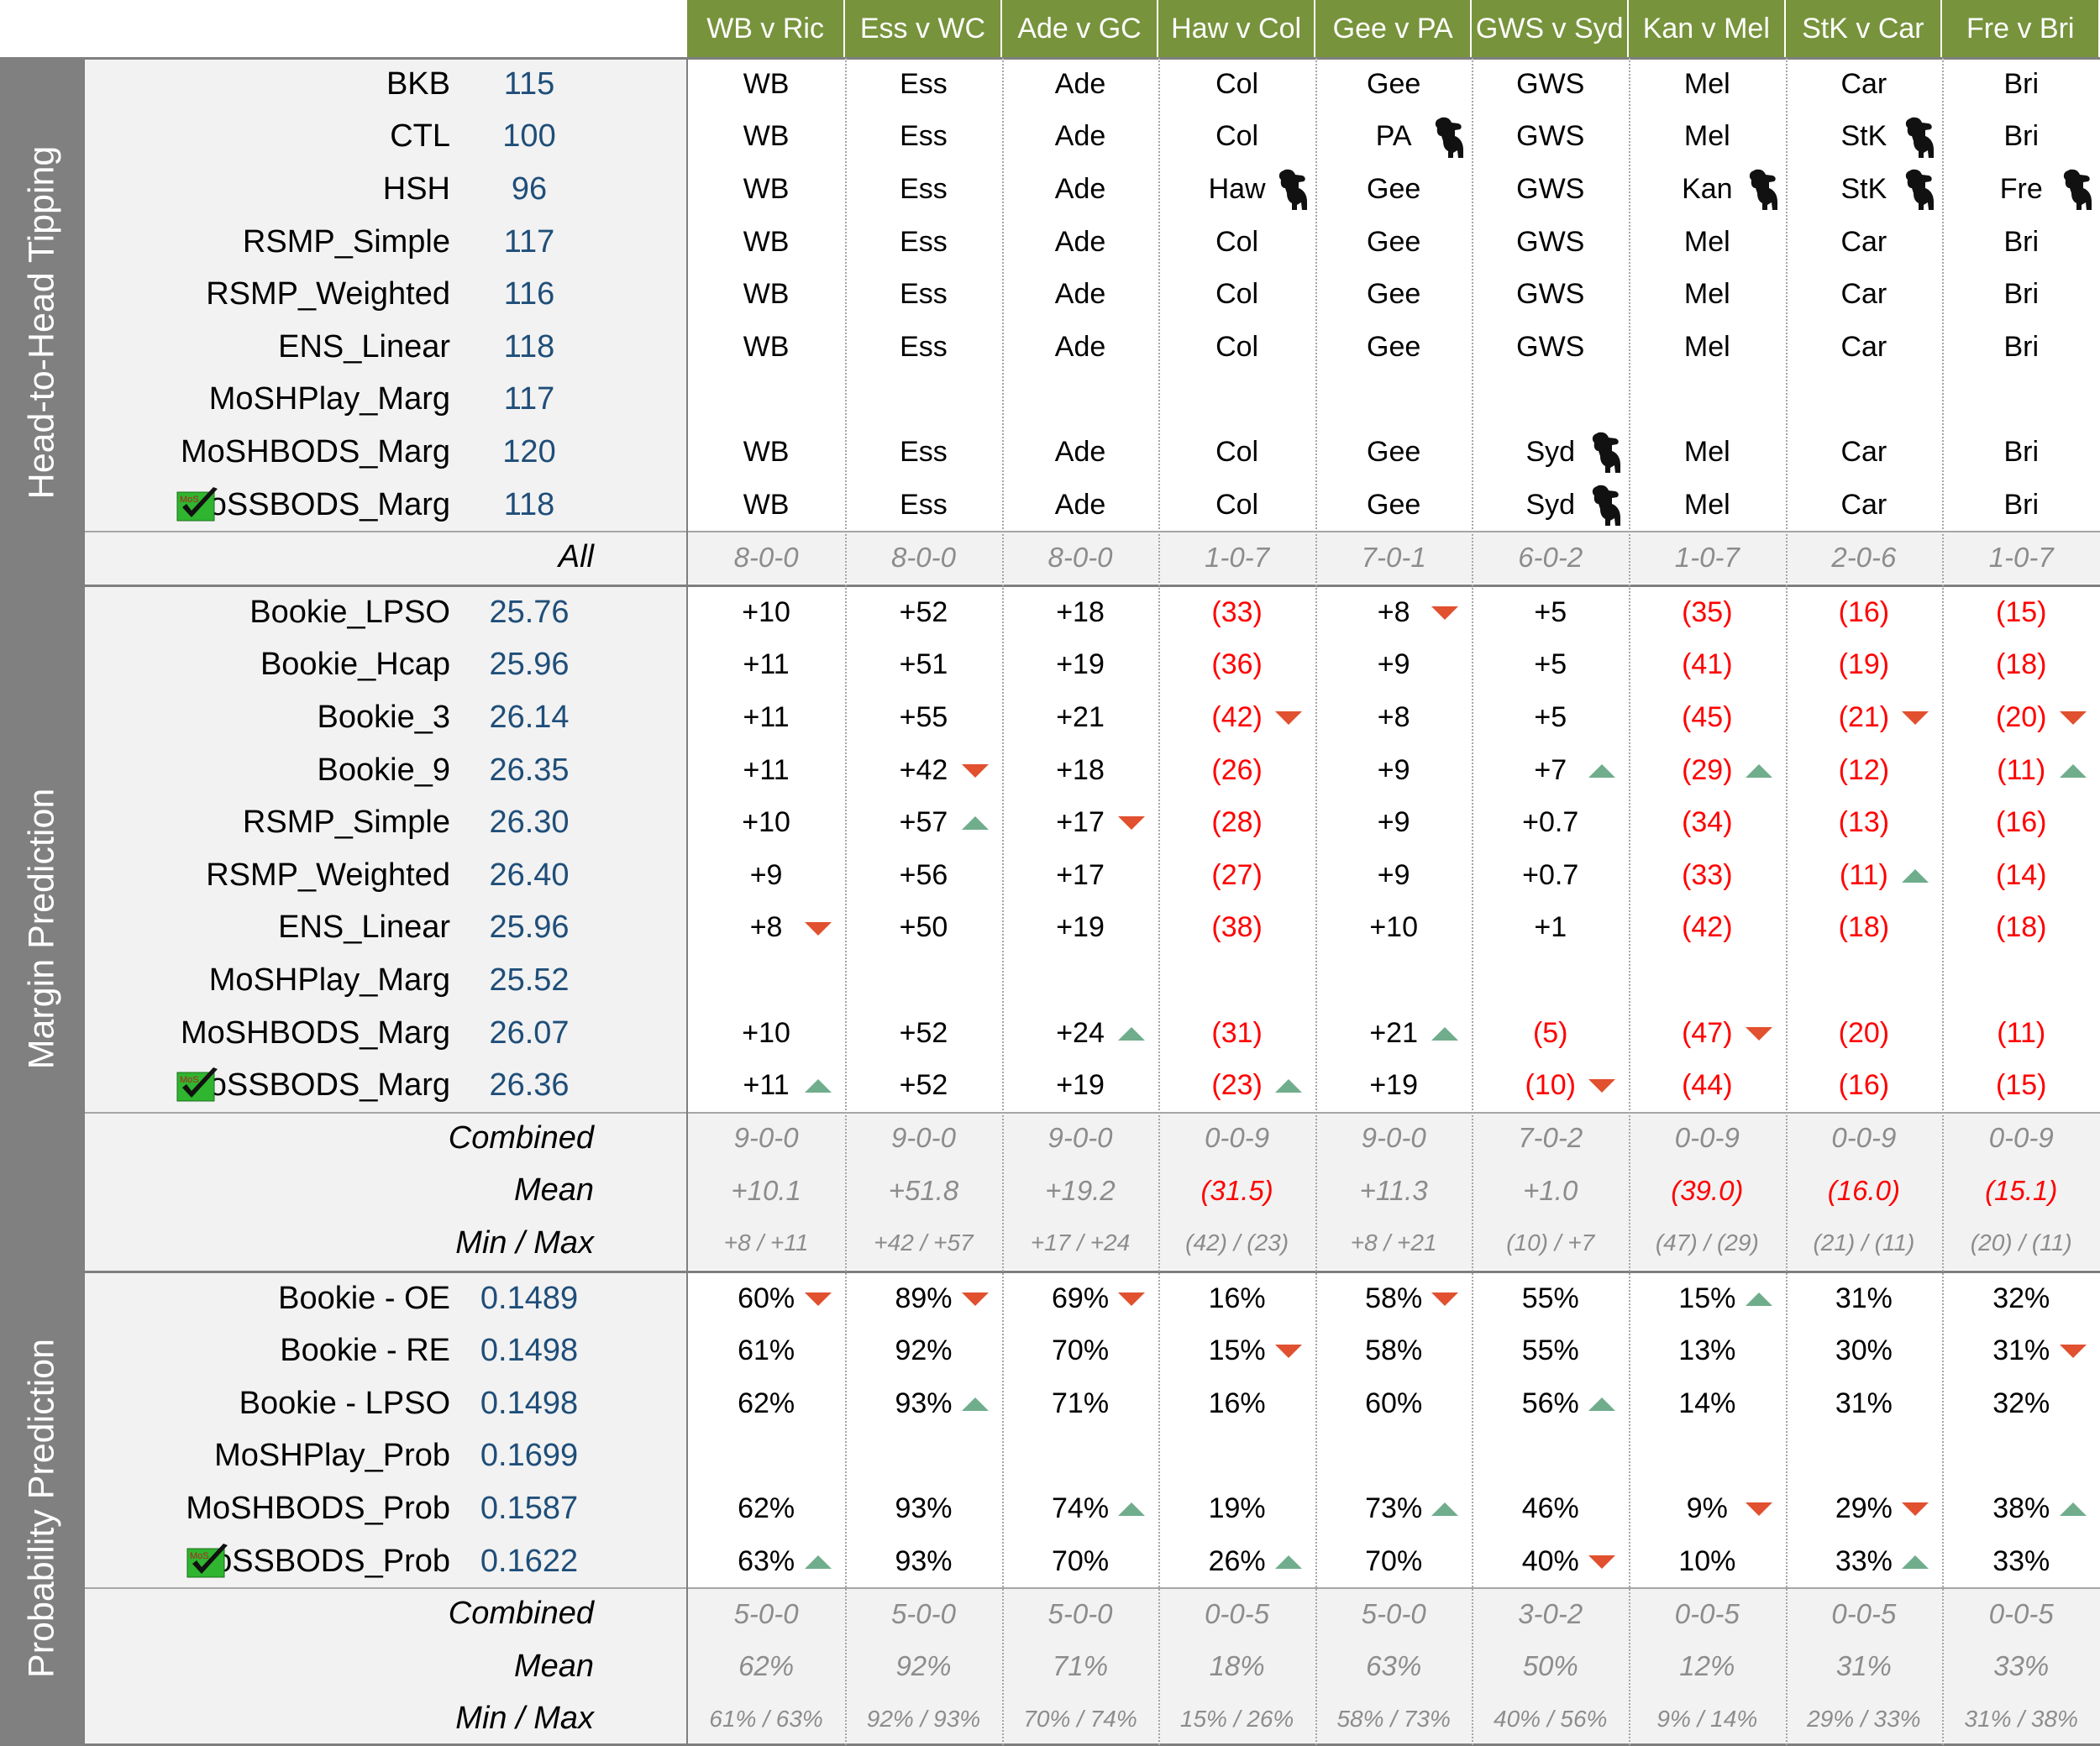 The image size is (2100, 1746). Describe the element at coordinates (1707, 1190) in the screenshot. I see `summary-value: (39.0)` at that location.